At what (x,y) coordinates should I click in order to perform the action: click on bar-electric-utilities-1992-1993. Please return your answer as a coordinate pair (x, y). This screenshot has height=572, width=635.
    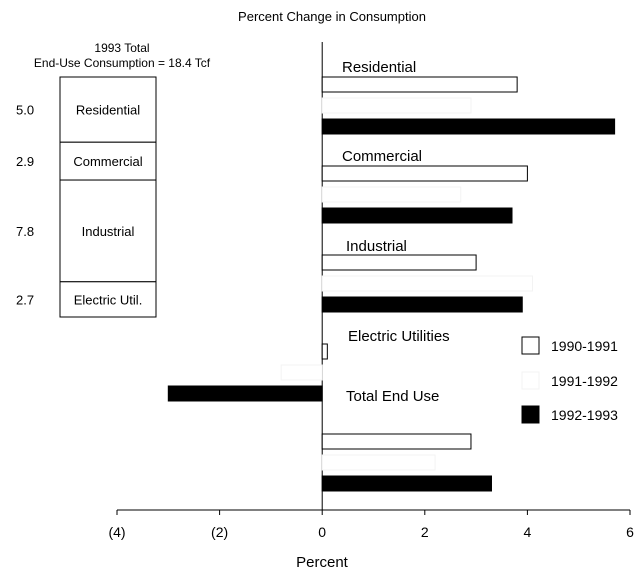
    Looking at the image, I should click on (245, 393).